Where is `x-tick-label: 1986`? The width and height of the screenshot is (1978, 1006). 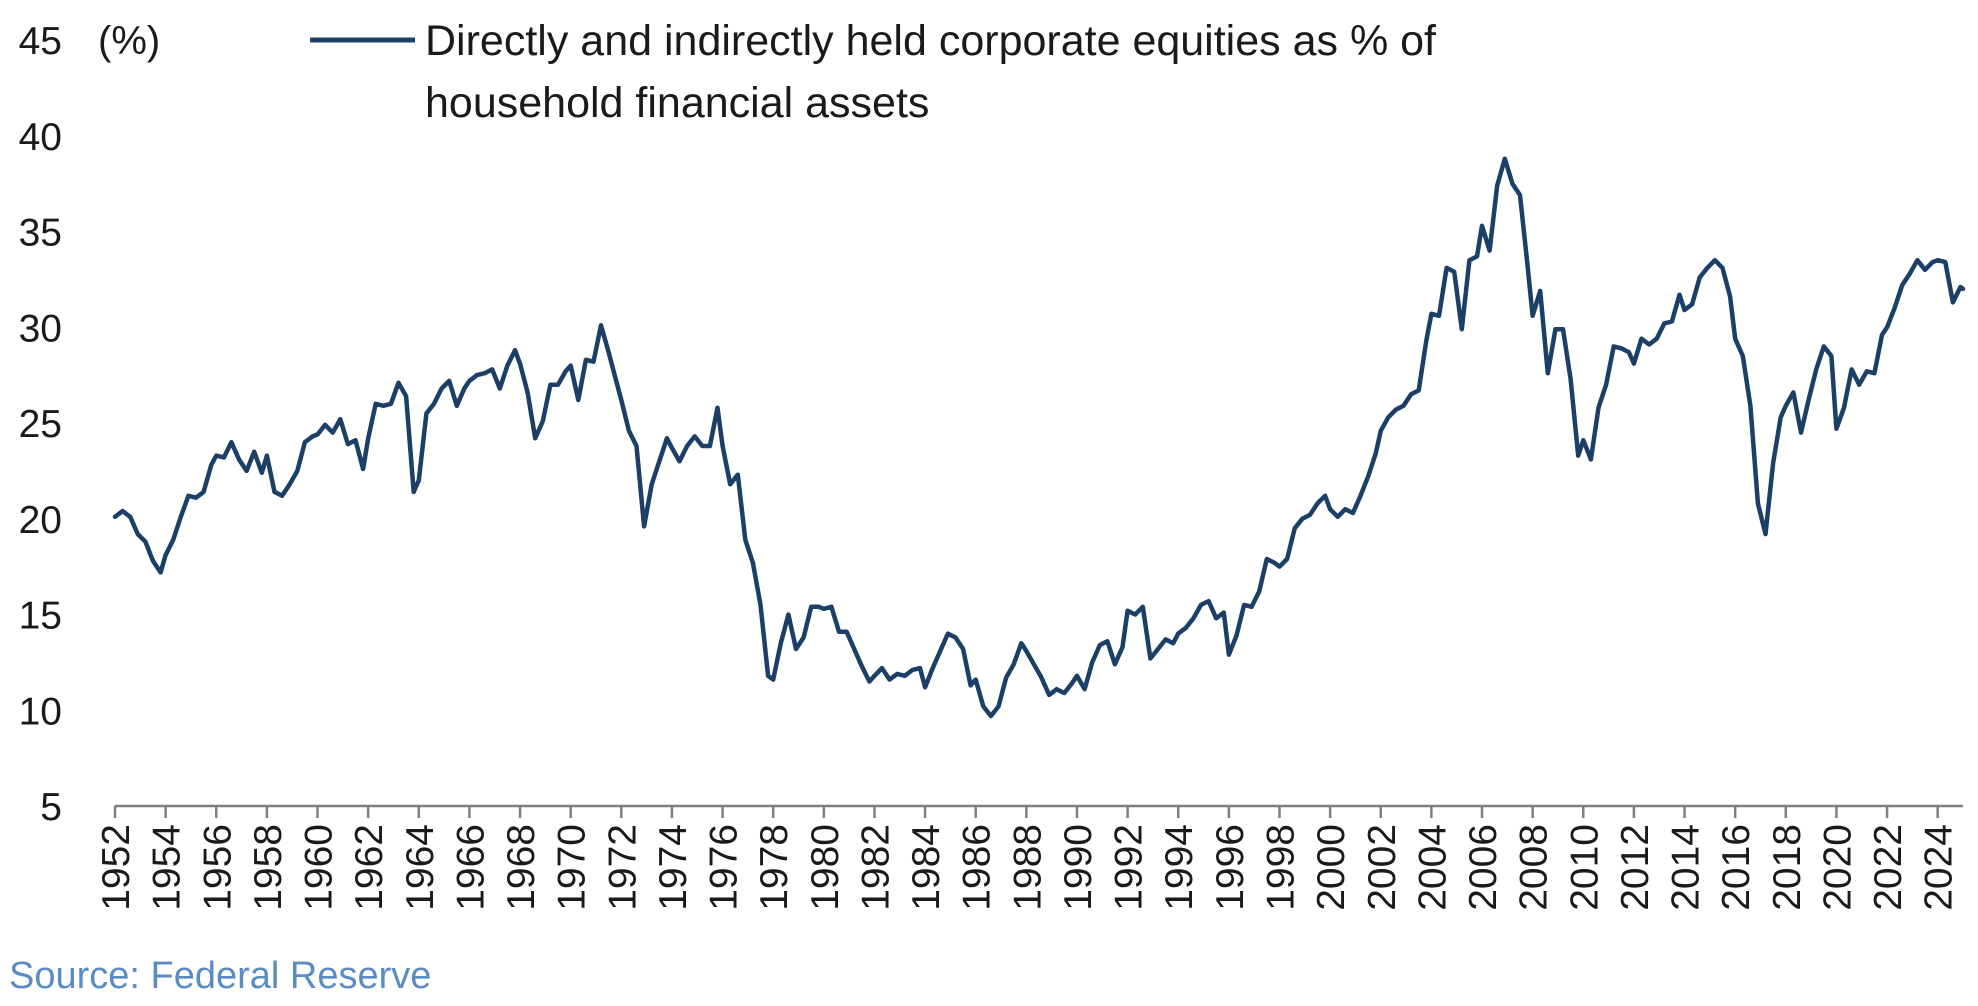 x-tick-label: 1986 is located at coordinates (977, 867).